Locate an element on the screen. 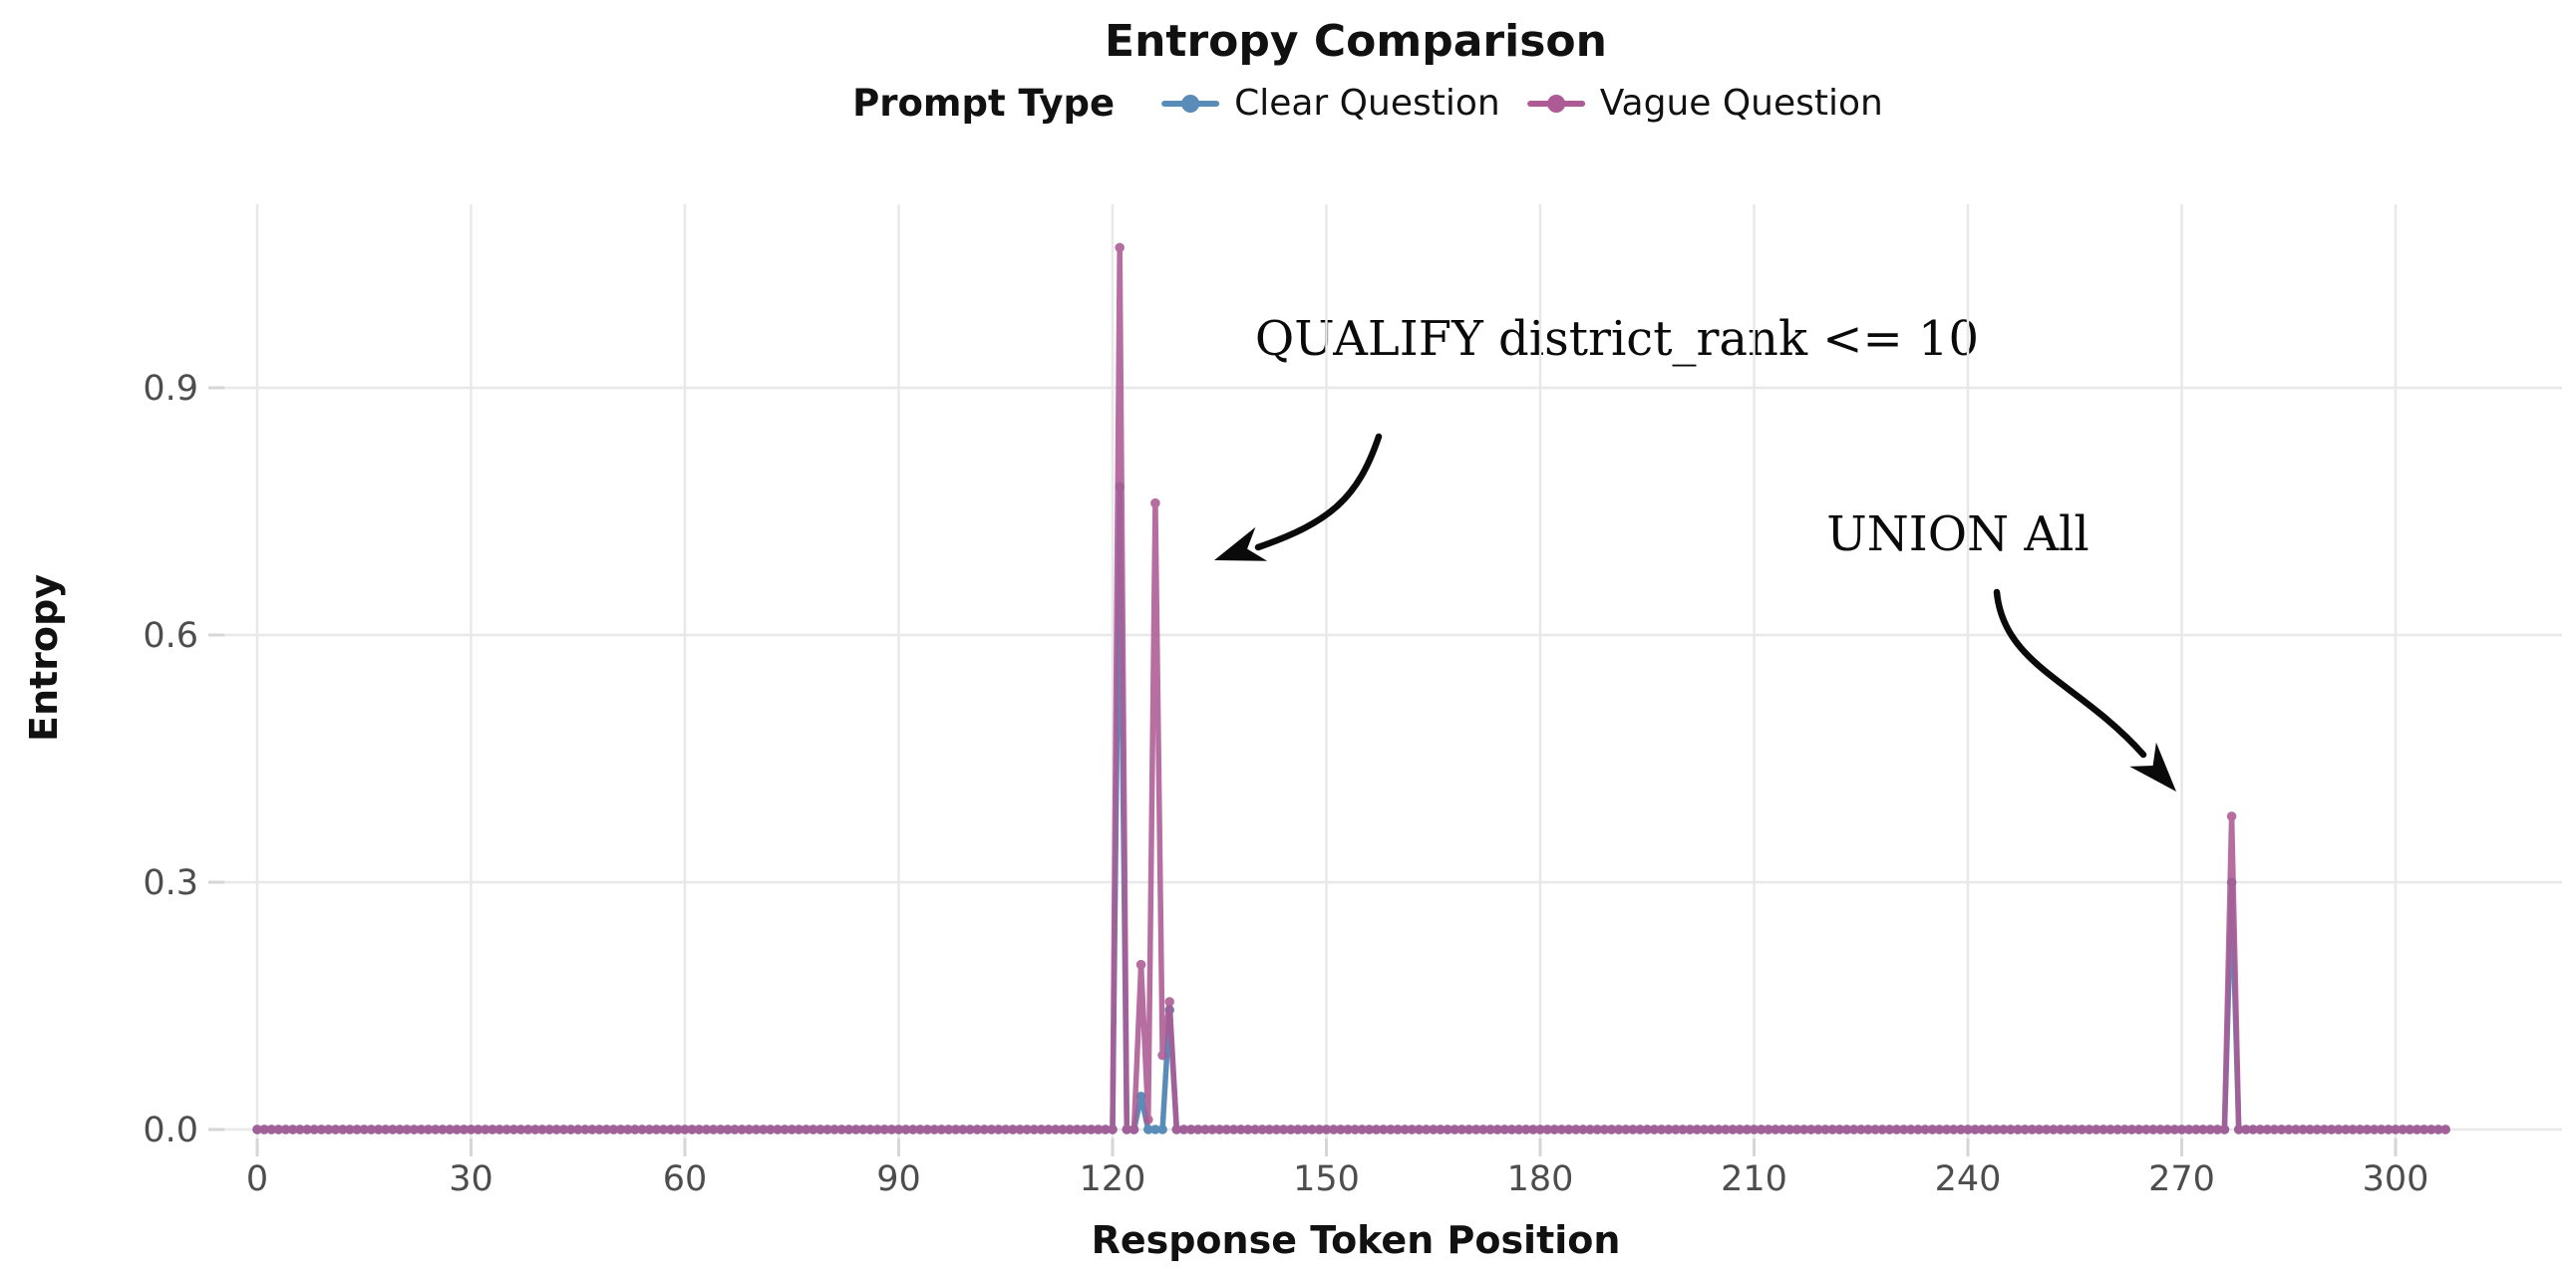  annotation-arrow-qualify is located at coordinates (1318, 492).